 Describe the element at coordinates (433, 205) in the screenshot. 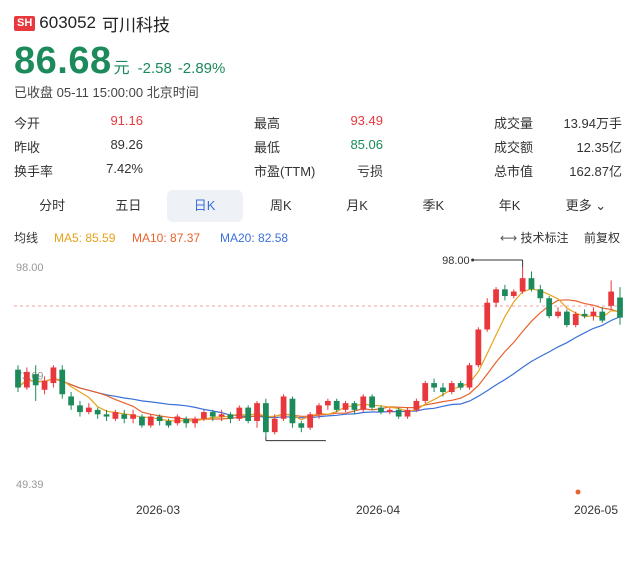

I see `tab-5: 季K` at that location.